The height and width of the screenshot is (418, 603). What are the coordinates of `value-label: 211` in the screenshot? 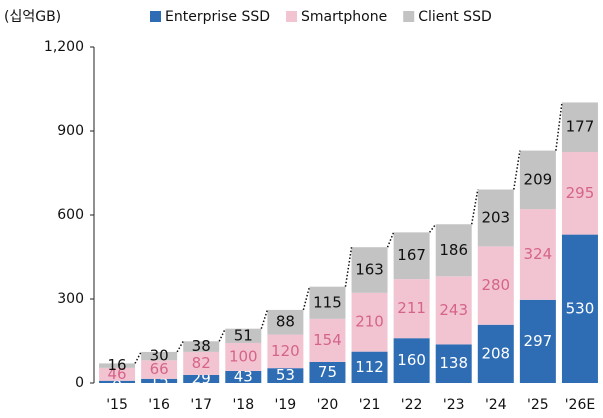 It's located at (411, 308).